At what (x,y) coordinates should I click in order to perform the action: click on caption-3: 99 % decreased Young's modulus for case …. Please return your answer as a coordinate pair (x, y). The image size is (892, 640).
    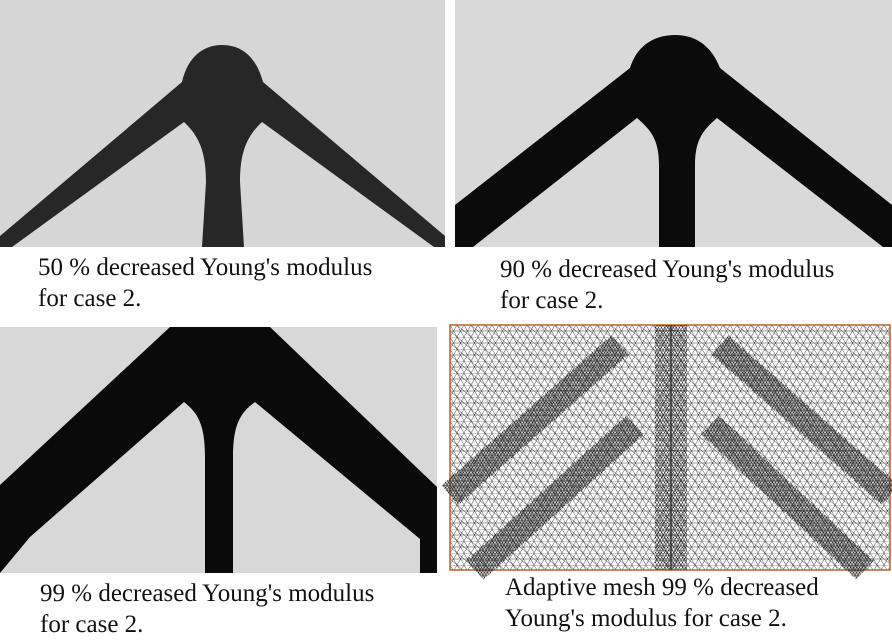
    Looking at the image, I should click on (207, 609).